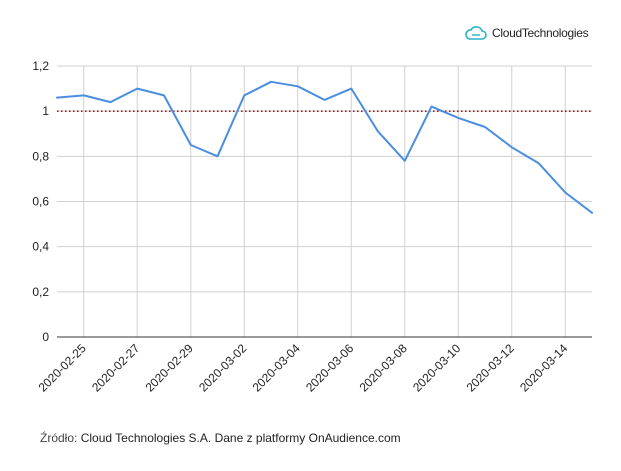 The width and height of the screenshot is (621, 471). I want to click on x-tick-label: 2020-02-27, so click(116, 368).